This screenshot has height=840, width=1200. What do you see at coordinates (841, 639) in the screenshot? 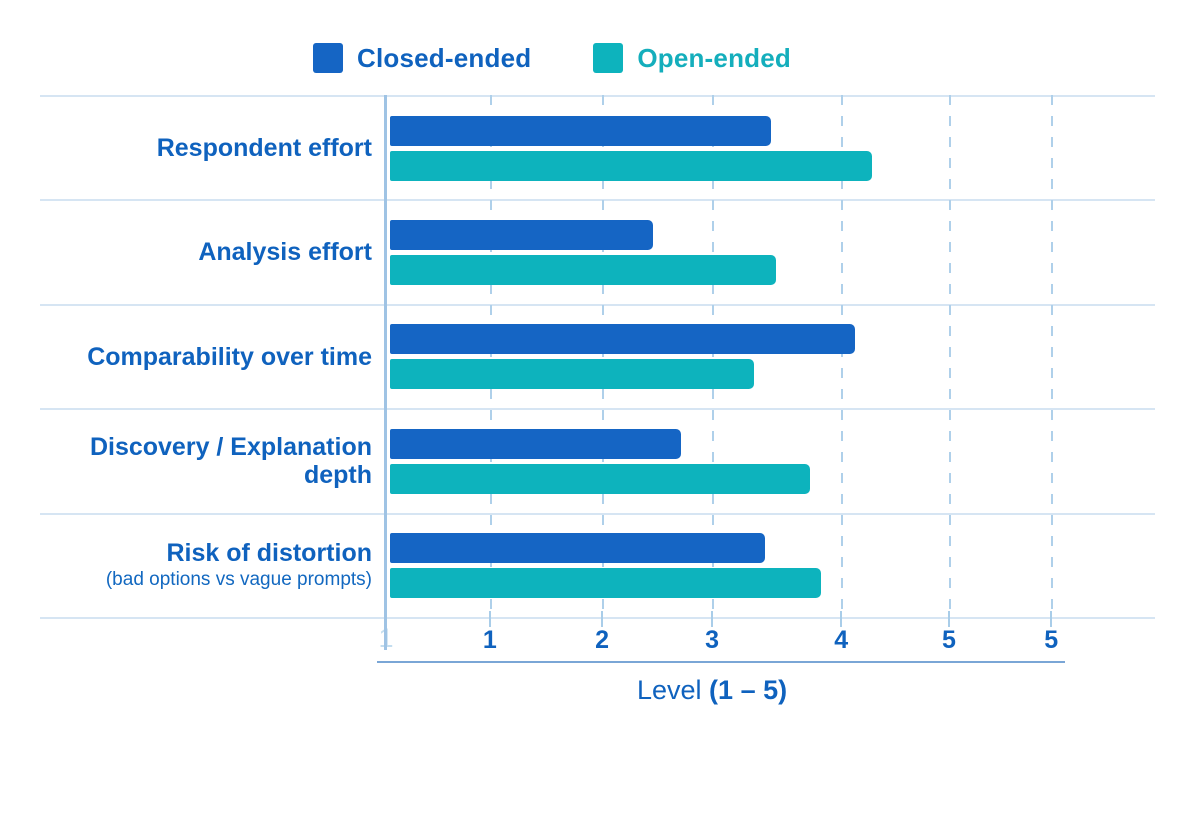
I see `tick-label: 4` at bounding box center [841, 639].